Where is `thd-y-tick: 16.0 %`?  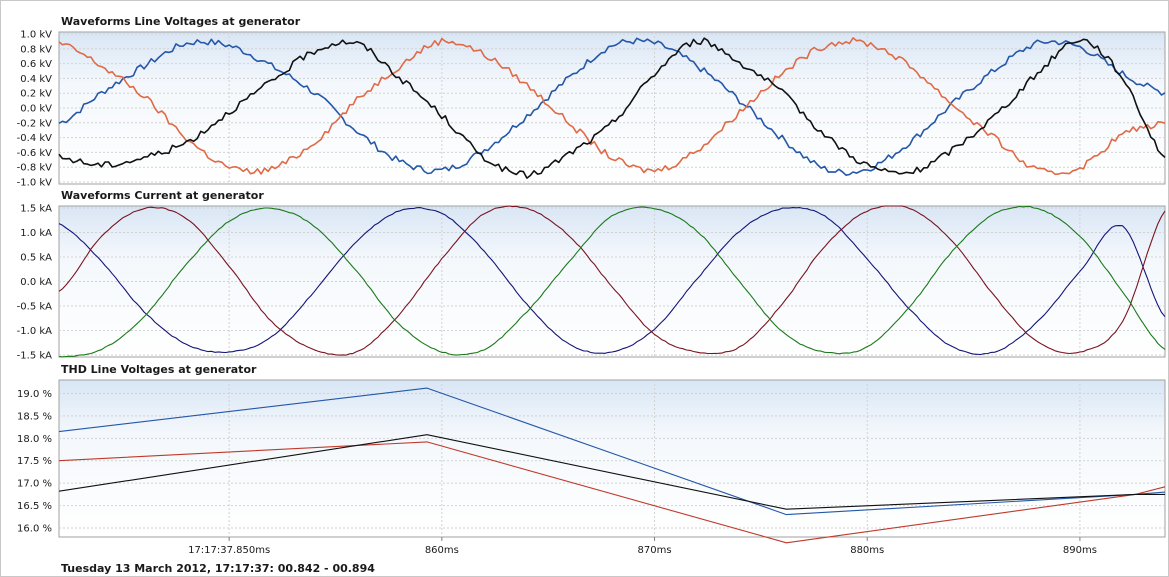 thd-y-tick: 16.0 % is located at coordinates (34, 529).